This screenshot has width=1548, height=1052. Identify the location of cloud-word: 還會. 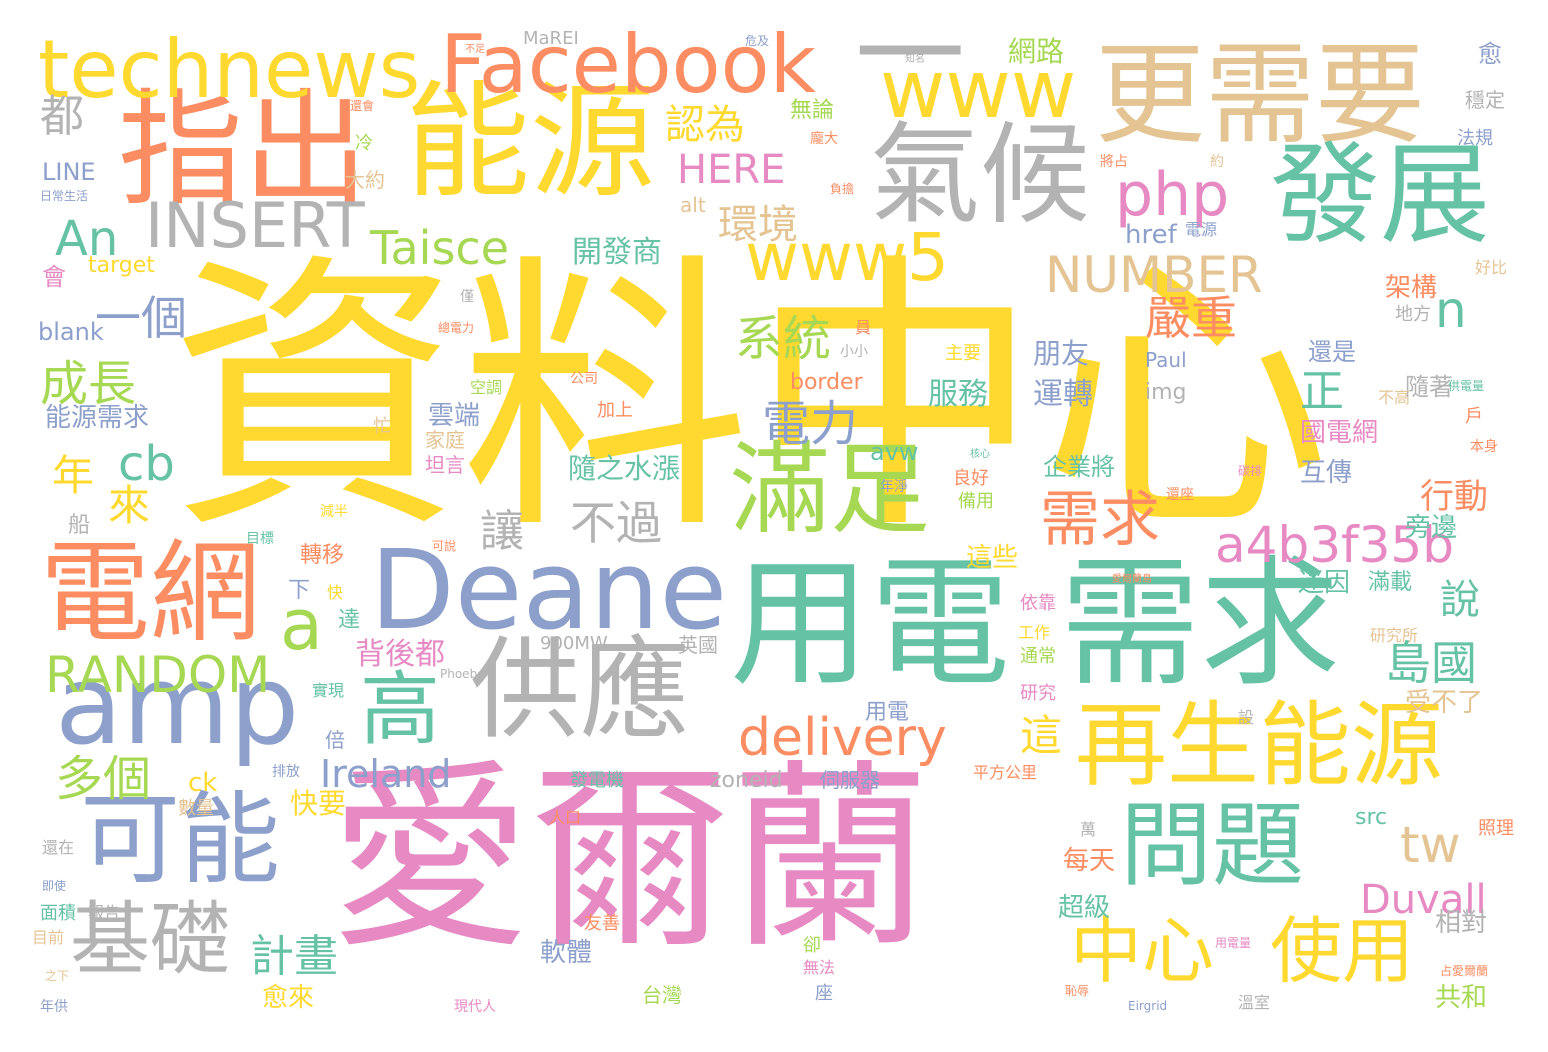
(362, 106).